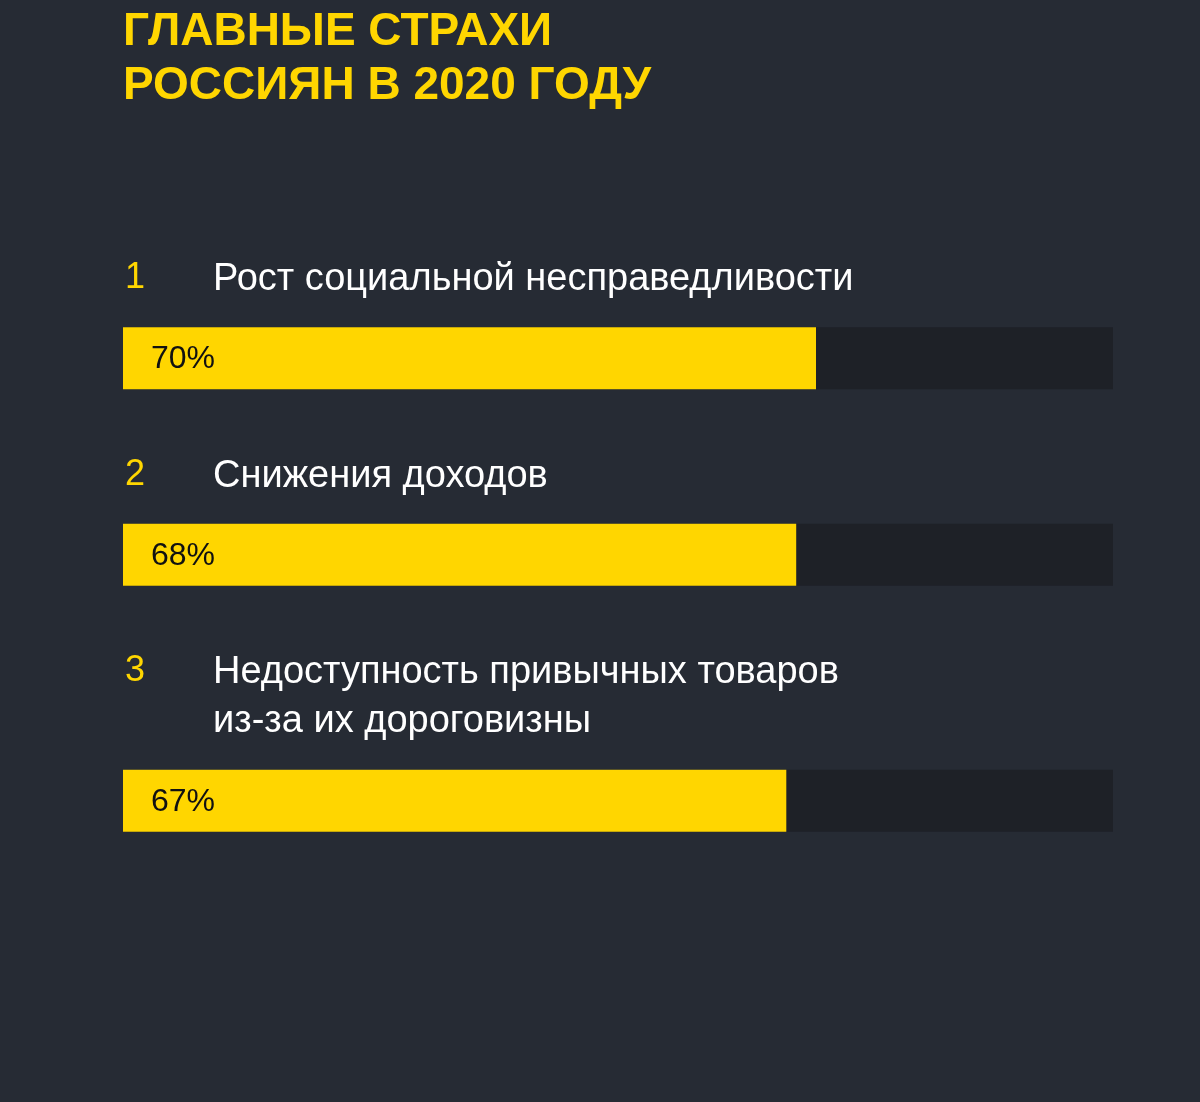 This screenshot has height=1102, width=1200. Describe the element at coordinates (482, 694) in the screenshot. I see `category-label: 3 Недоступность привычных товаров из-за их дороговизны` at that location.